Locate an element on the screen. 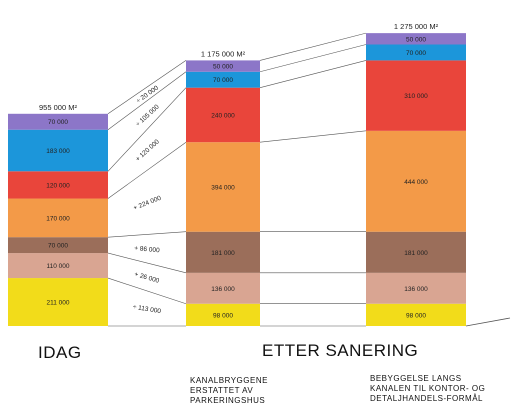  segment-value-label: 183 000 is located at coordinates (58, 151).